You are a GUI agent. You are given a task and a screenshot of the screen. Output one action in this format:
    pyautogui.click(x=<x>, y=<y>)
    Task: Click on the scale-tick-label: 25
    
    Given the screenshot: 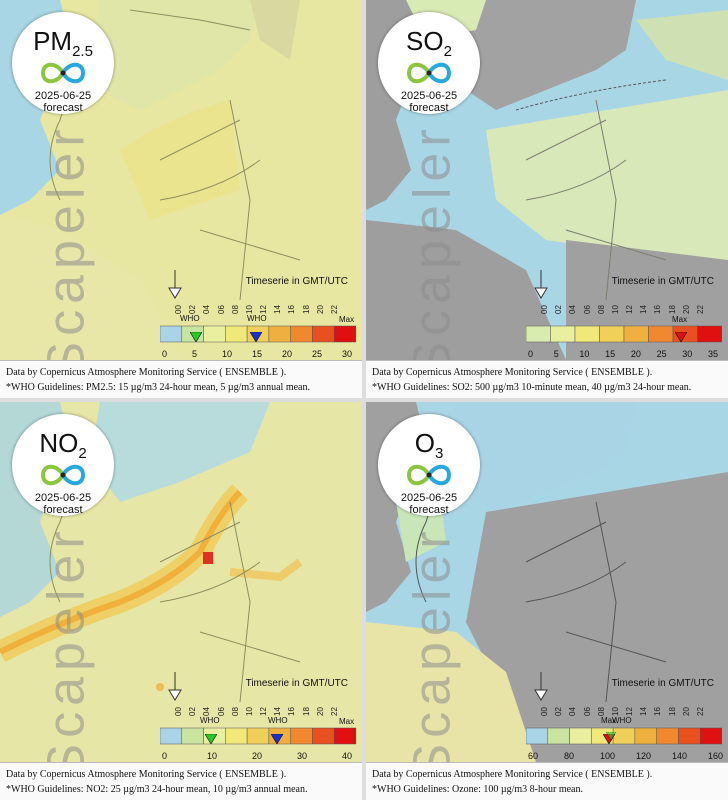 What is the action you would take?
    pyautogui.click(x=317, y=354)
    